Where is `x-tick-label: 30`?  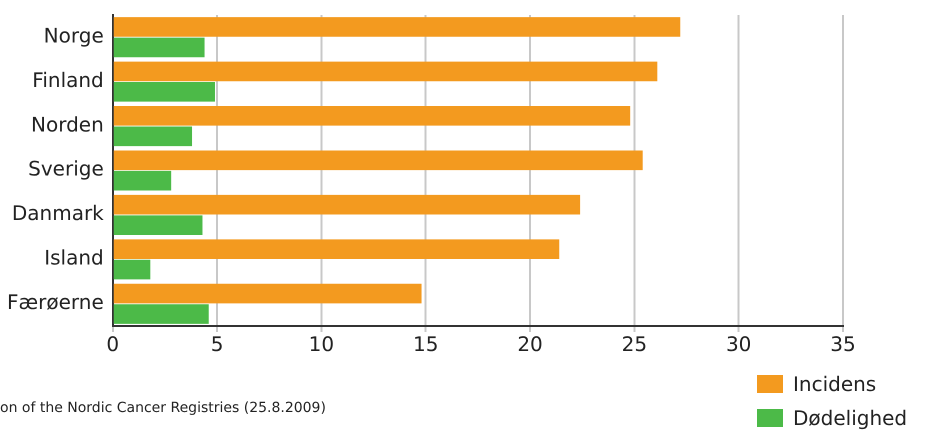
x-tick-label: 30 is located at coordinates (739, 344).